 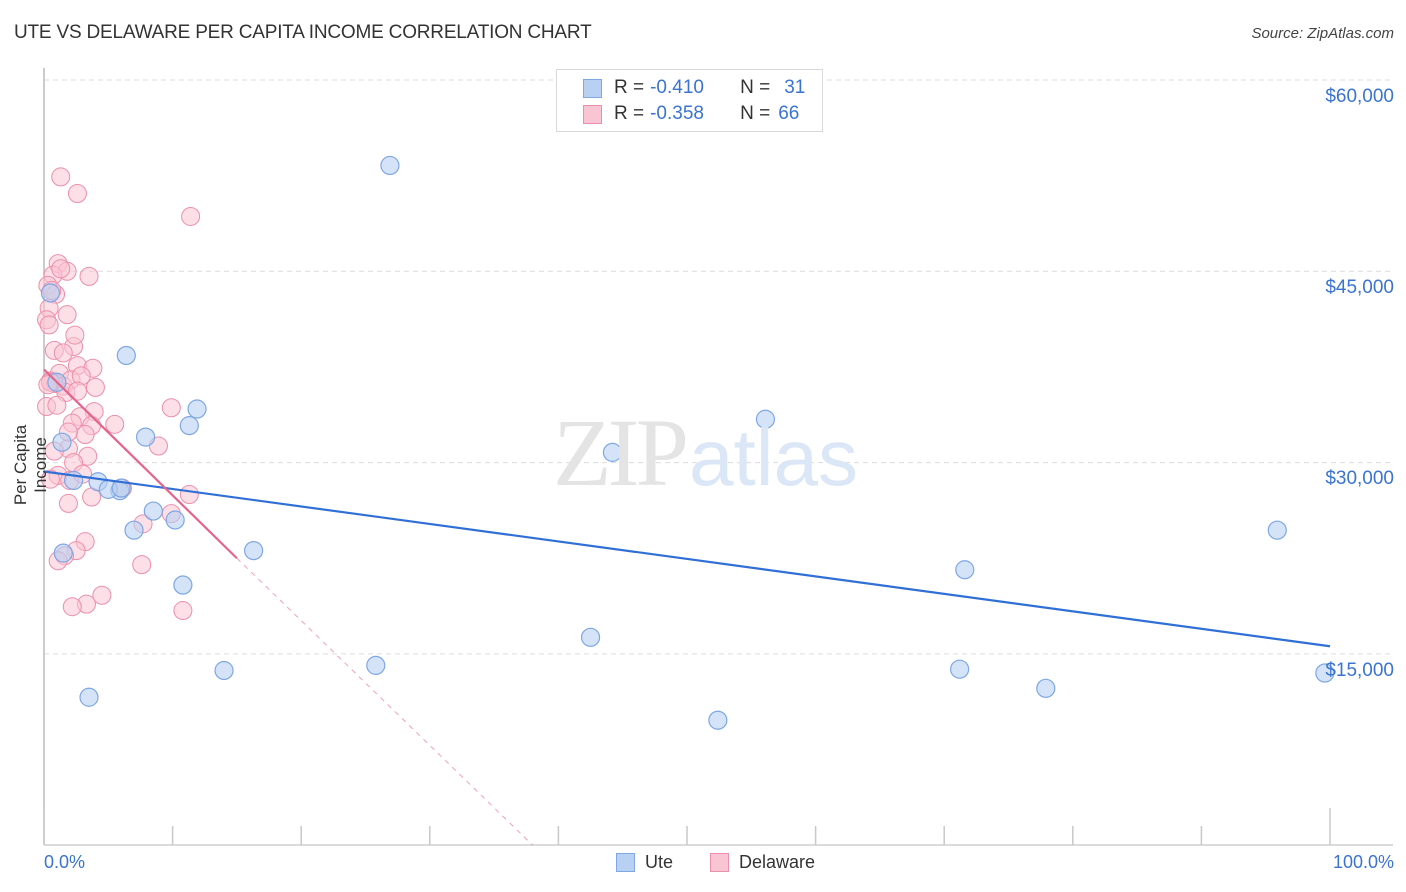 What do you see at coordinates (644, 862) in the screenshot?
I see `bottom-legend-ute: Ute` at bounding box center [644, 862].